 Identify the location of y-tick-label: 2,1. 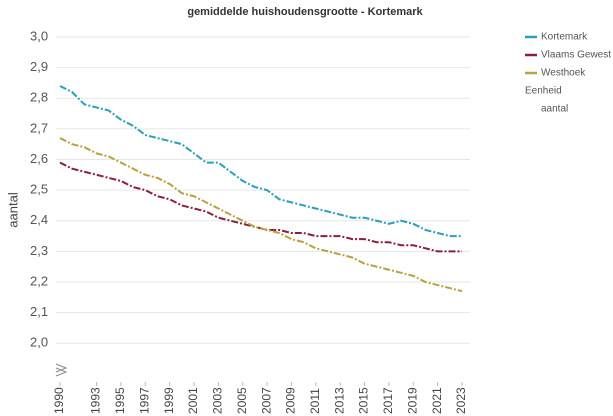
(39, 311).